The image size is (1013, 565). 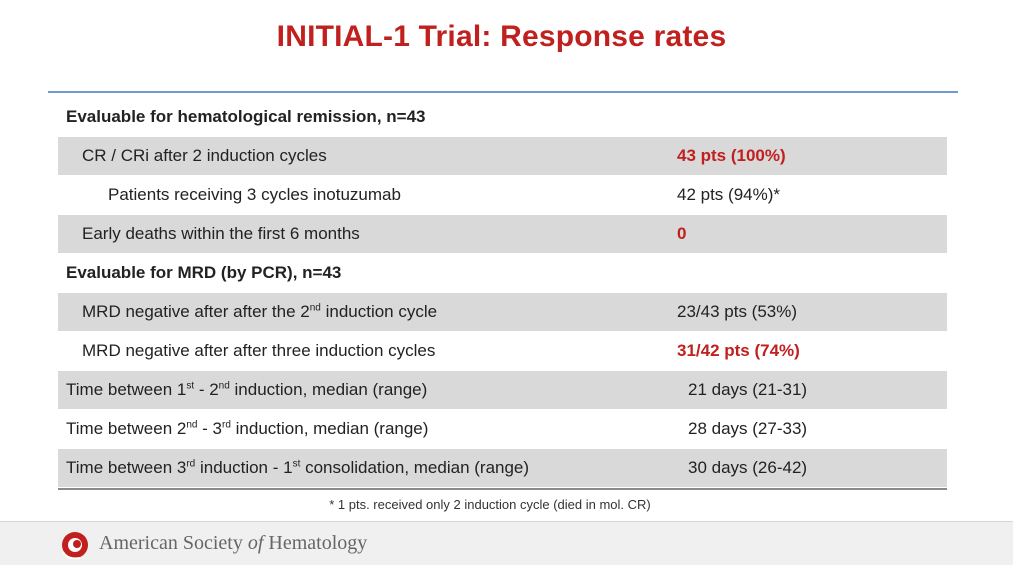 I want to click on table-row: Evaluable for MRD (by PCR), n=43, so click(x=502, y=273).